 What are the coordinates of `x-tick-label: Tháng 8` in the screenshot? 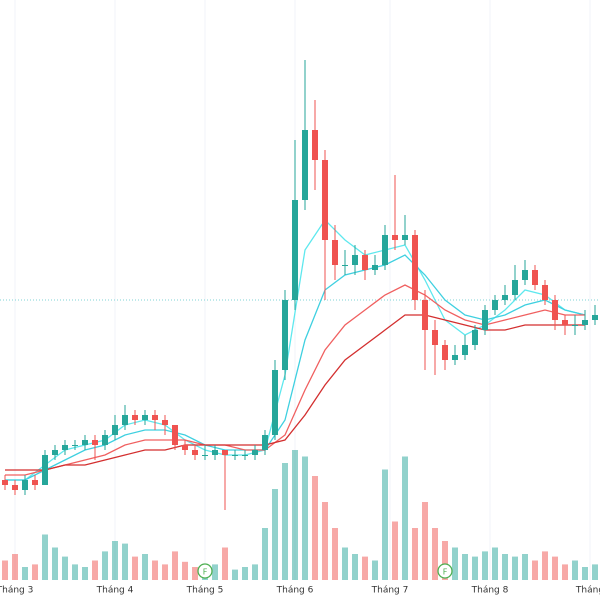 It's located at (490, 591).